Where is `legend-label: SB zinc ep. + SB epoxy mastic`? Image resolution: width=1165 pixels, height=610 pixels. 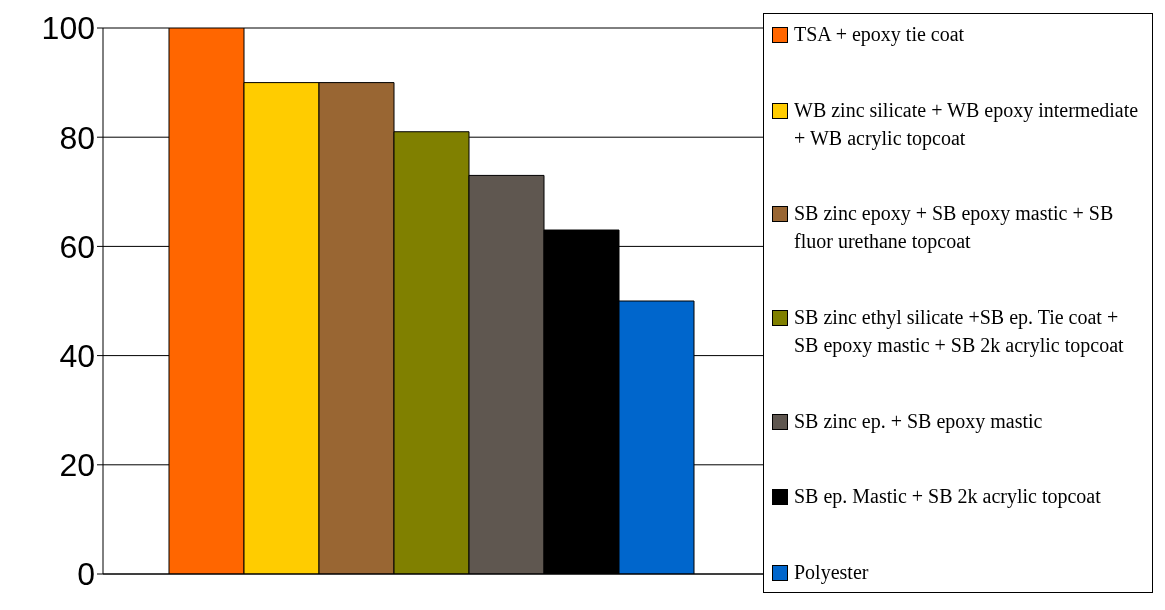
legend-label: SB zinc ep. + SB epoxy mastic is located at coordinates (918, 421).